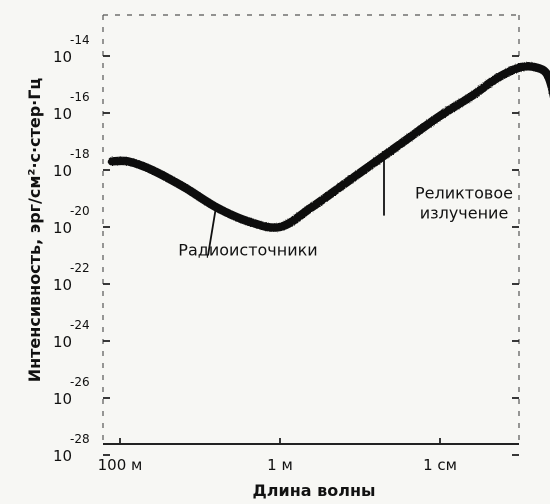 The image size is (550, 504). What do you see at coordinates (80, 325) in the screenshot?
I see `y-tick-exponent: -24` at bounding box center [80, 325].